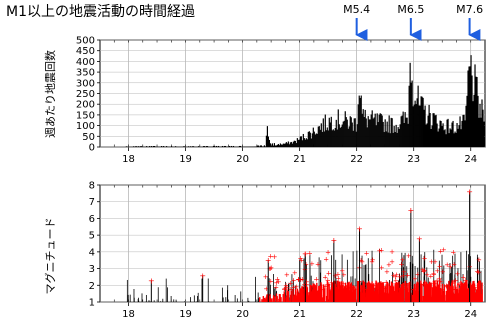 Image resolution: width=490 pixels, height=326 pixels. Describe the element at coordinates (85, 94) in the screenshot. I see `top-y-tick-label: 250` at that location.